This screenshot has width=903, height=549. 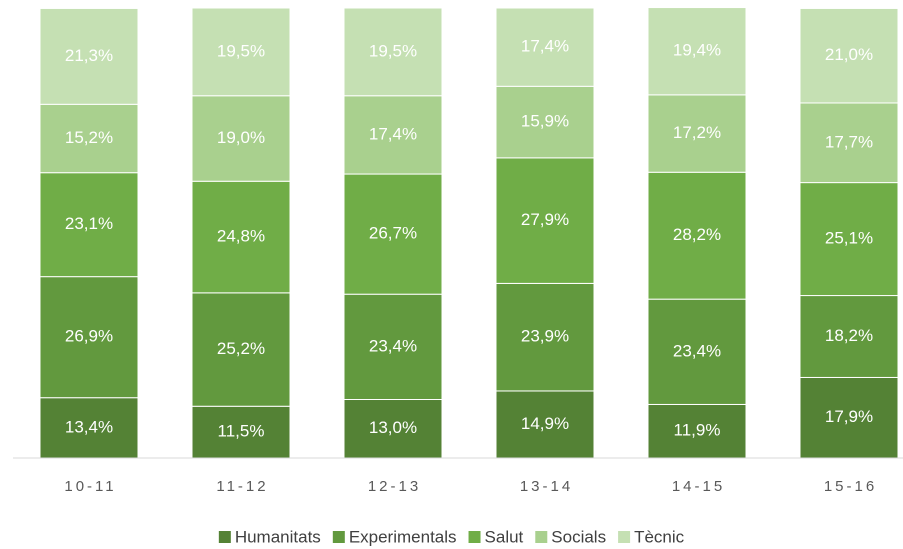 I want to click on data-label: 19,4%, so click(x=697, y=50).